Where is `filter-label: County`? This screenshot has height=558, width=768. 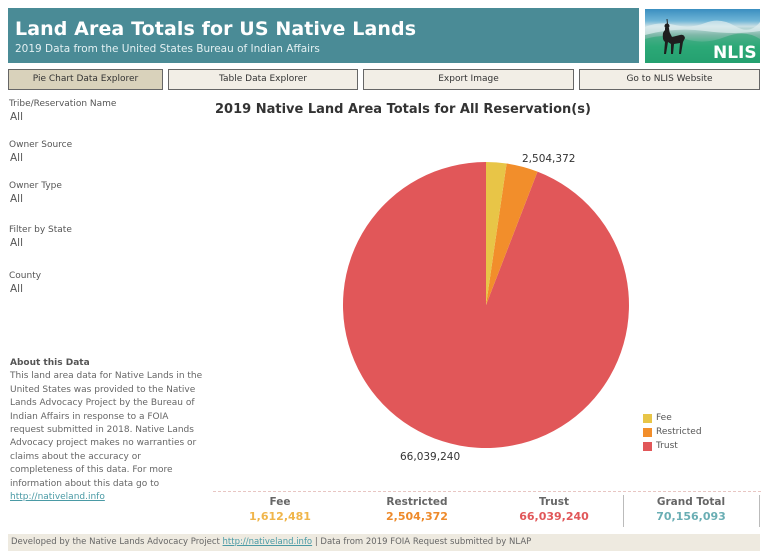
filter-label: County is located at coordinates (25, 276).